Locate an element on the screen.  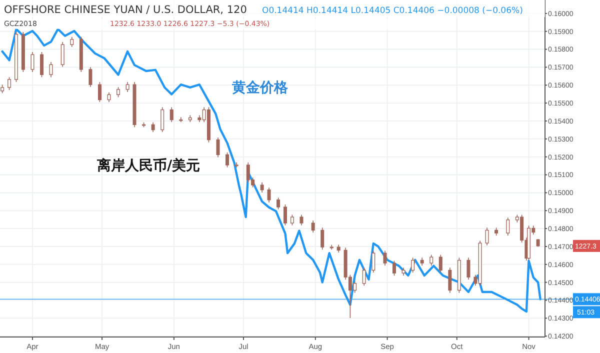
annotation: 黄金价格 is located at coordinates (260, 88).